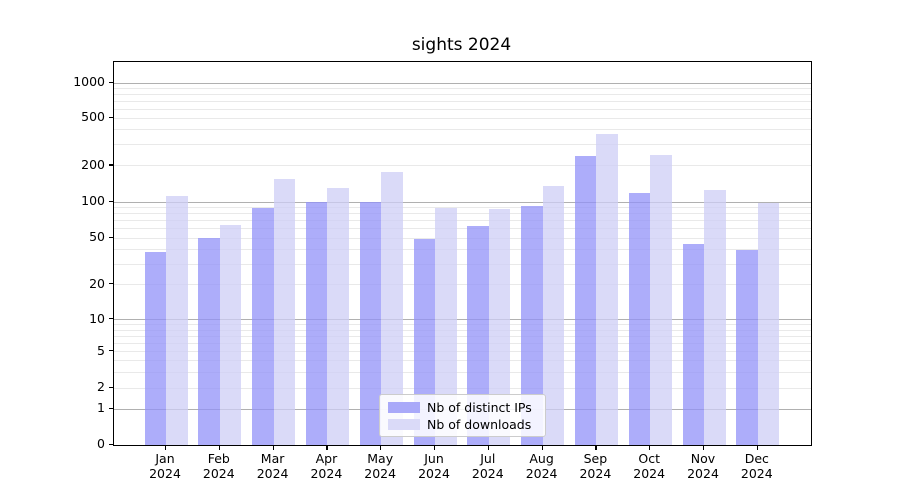 This screenshot has height=500, width=900. What do you see at coordinates (462, 415) in the screenshot?
I see `legend: Nb of distinct IPs Nb of downloads` at bounding box center [462, 415].